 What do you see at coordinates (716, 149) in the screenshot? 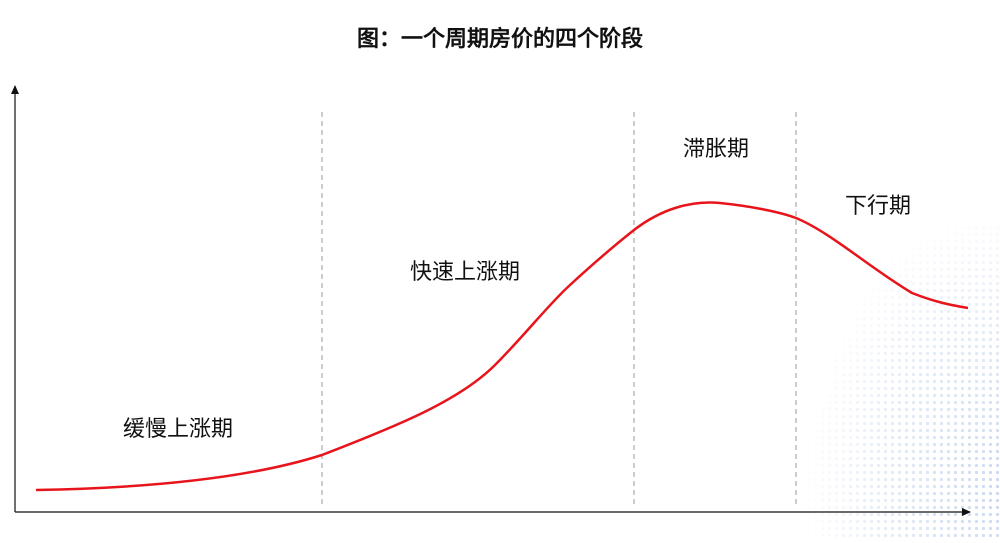
I see `phase-label: 滞胀期` at bounding box center [716, 149].